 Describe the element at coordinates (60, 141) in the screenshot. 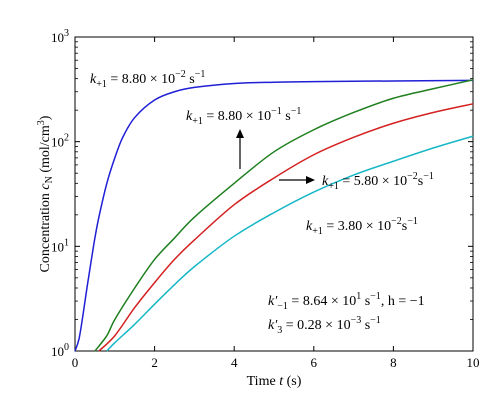

I see `y-tick-label: 10²` at that location.